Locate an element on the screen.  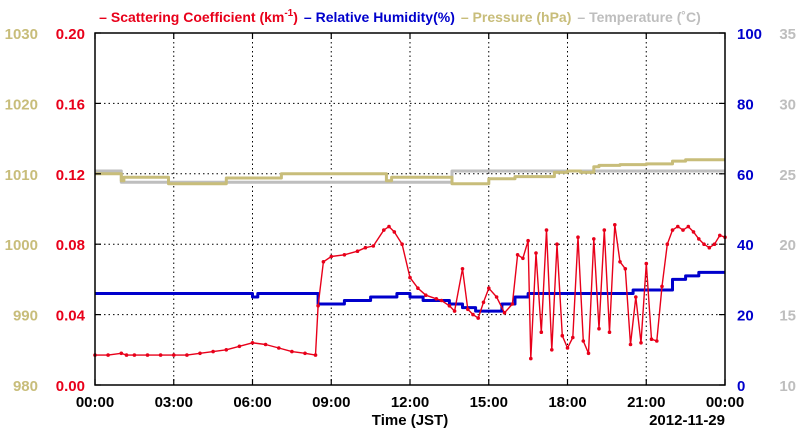
x-tick-label: 09:00 is located at coordinates (331, 402).